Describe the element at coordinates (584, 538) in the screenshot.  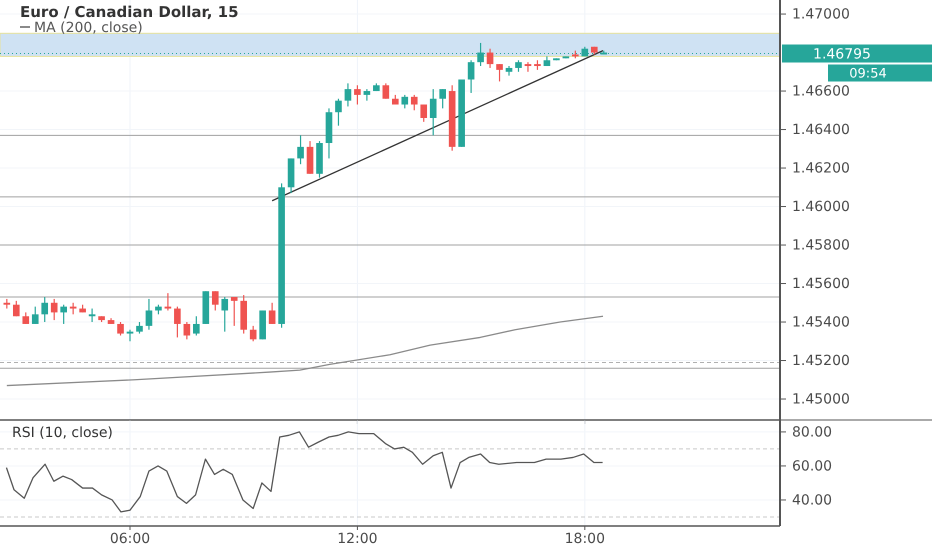
I see `x-tick-label: 18:00` at that location.